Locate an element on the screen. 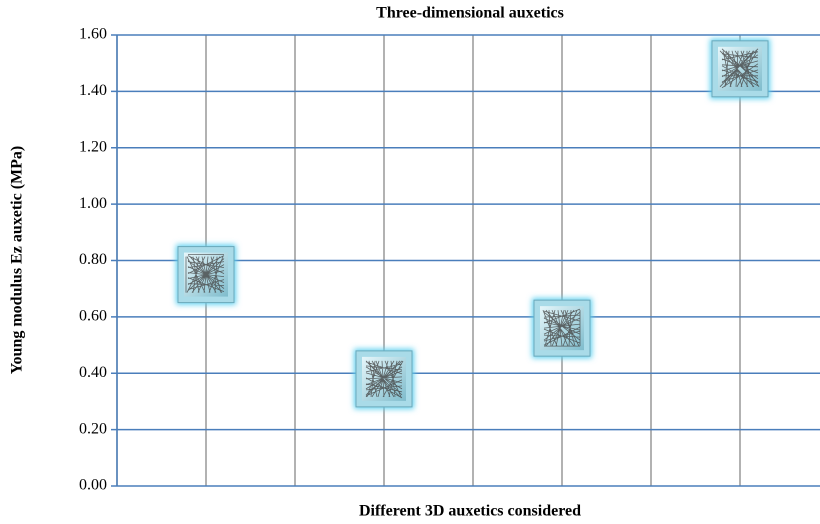  x-axis-label: Different 3D auxetics considered is located at coordinates (470, 511).